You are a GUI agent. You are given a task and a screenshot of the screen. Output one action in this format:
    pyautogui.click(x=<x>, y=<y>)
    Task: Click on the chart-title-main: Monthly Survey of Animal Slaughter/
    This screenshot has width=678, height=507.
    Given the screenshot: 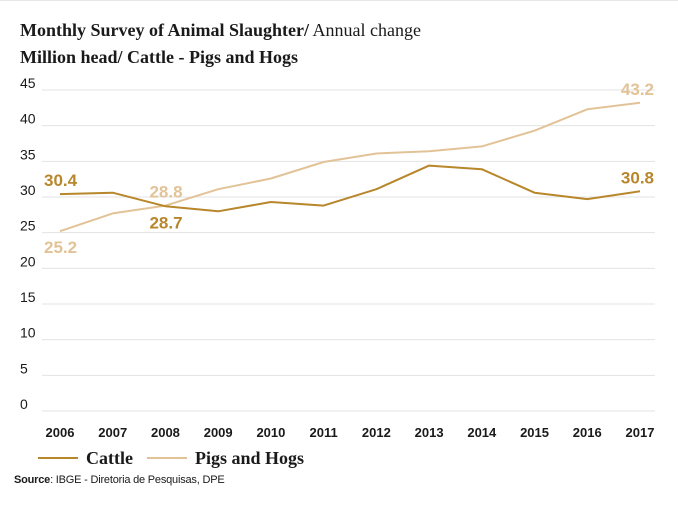 What is the action you would take?
    pyautogui.click(x=165, y=30)
    